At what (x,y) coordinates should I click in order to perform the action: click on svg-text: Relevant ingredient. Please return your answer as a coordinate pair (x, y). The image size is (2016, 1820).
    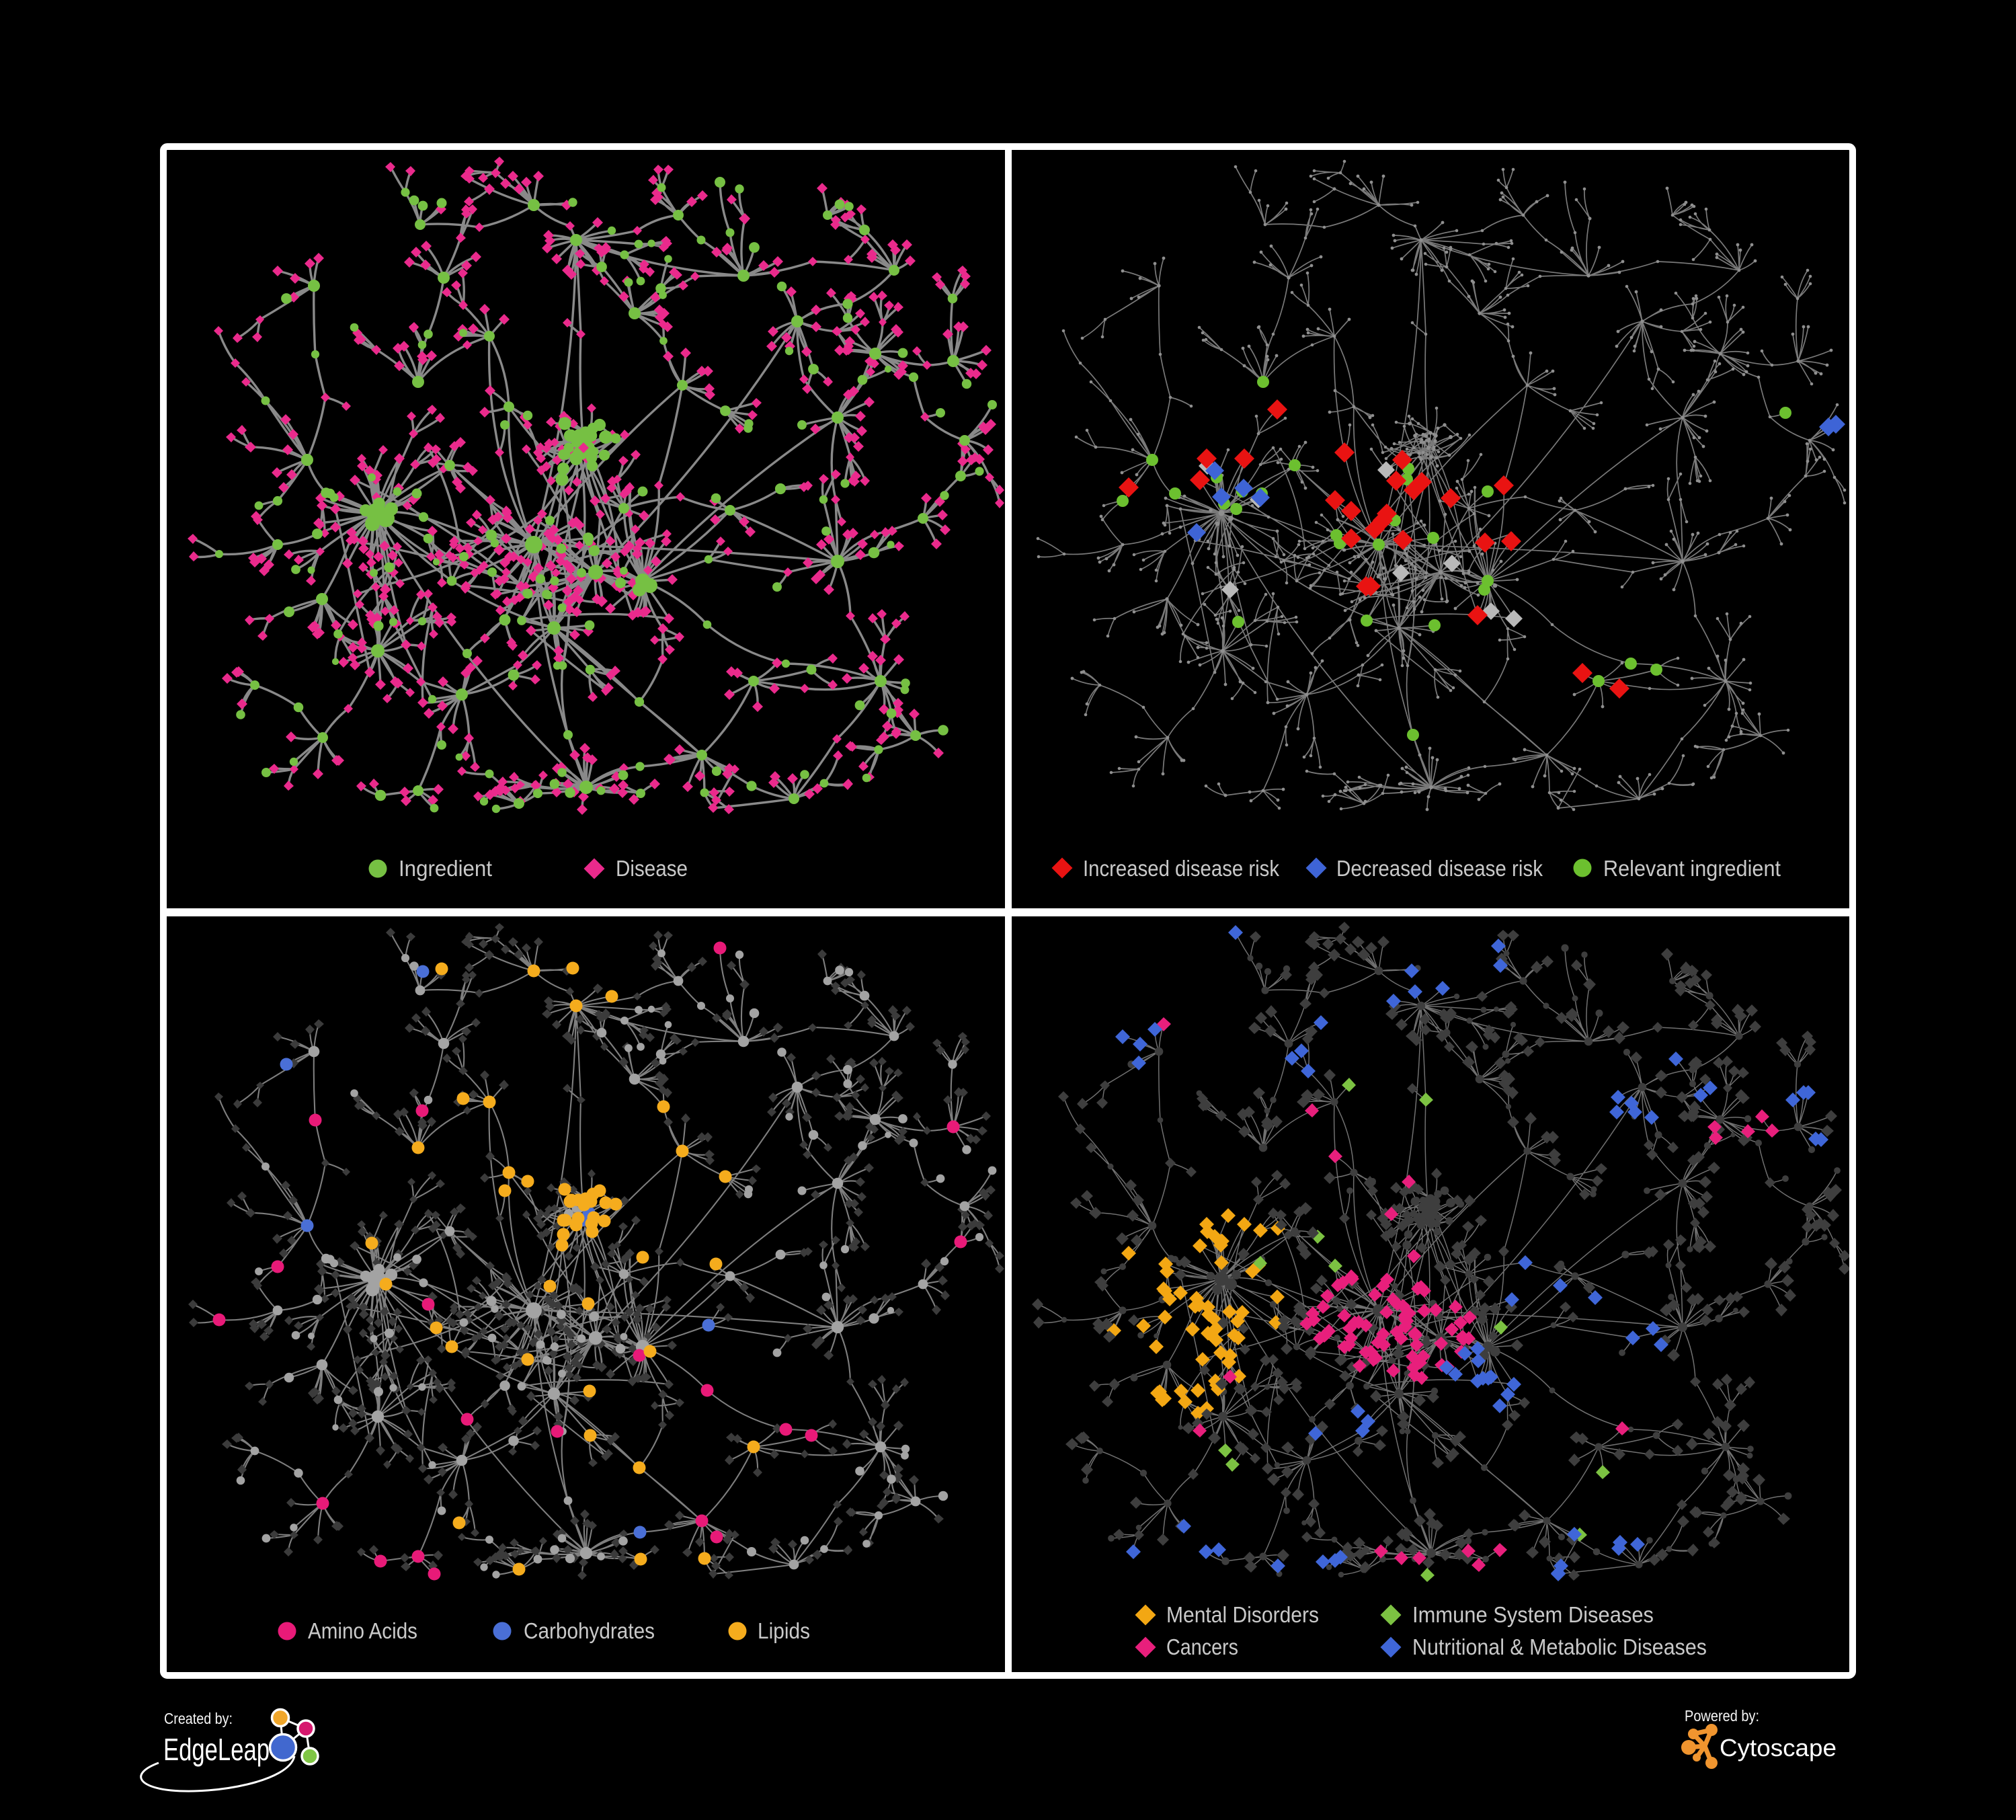
    Looking at the image, I should click on (1692, 868).